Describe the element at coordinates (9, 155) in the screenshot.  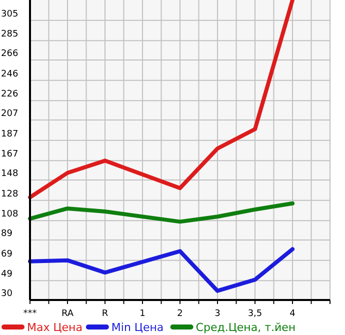
I see `y-tick-label: 167` at that location.